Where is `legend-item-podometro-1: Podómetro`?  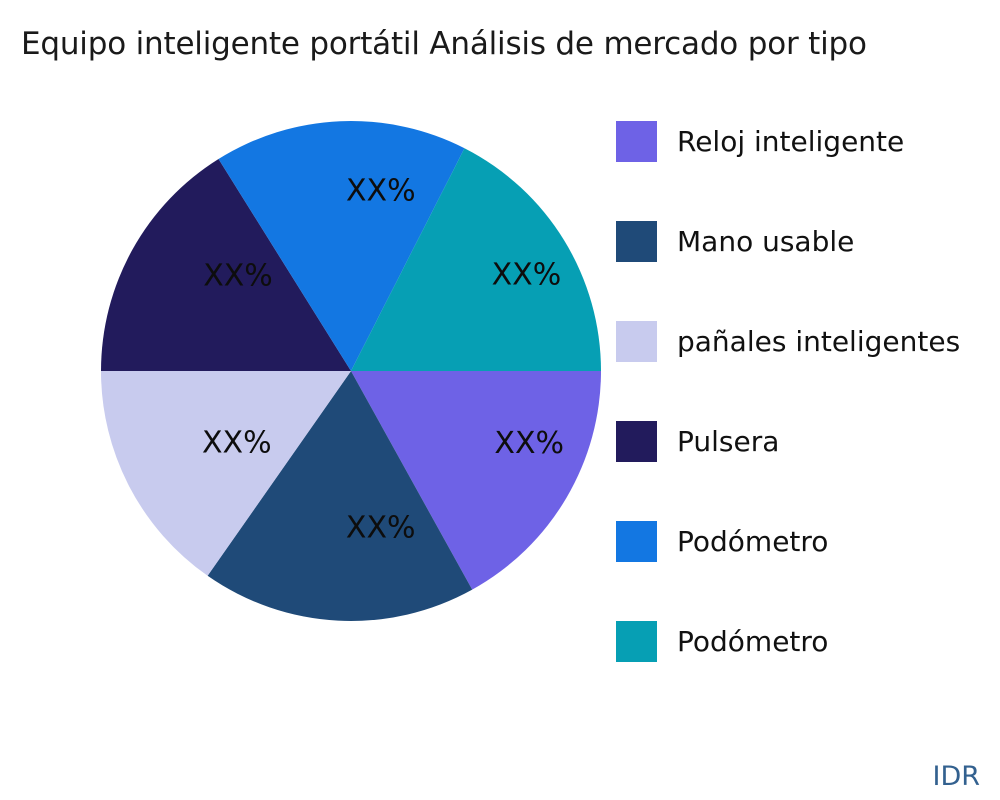
legend-item-podometro-1: Podómetro is located at coordinates (788, 541).